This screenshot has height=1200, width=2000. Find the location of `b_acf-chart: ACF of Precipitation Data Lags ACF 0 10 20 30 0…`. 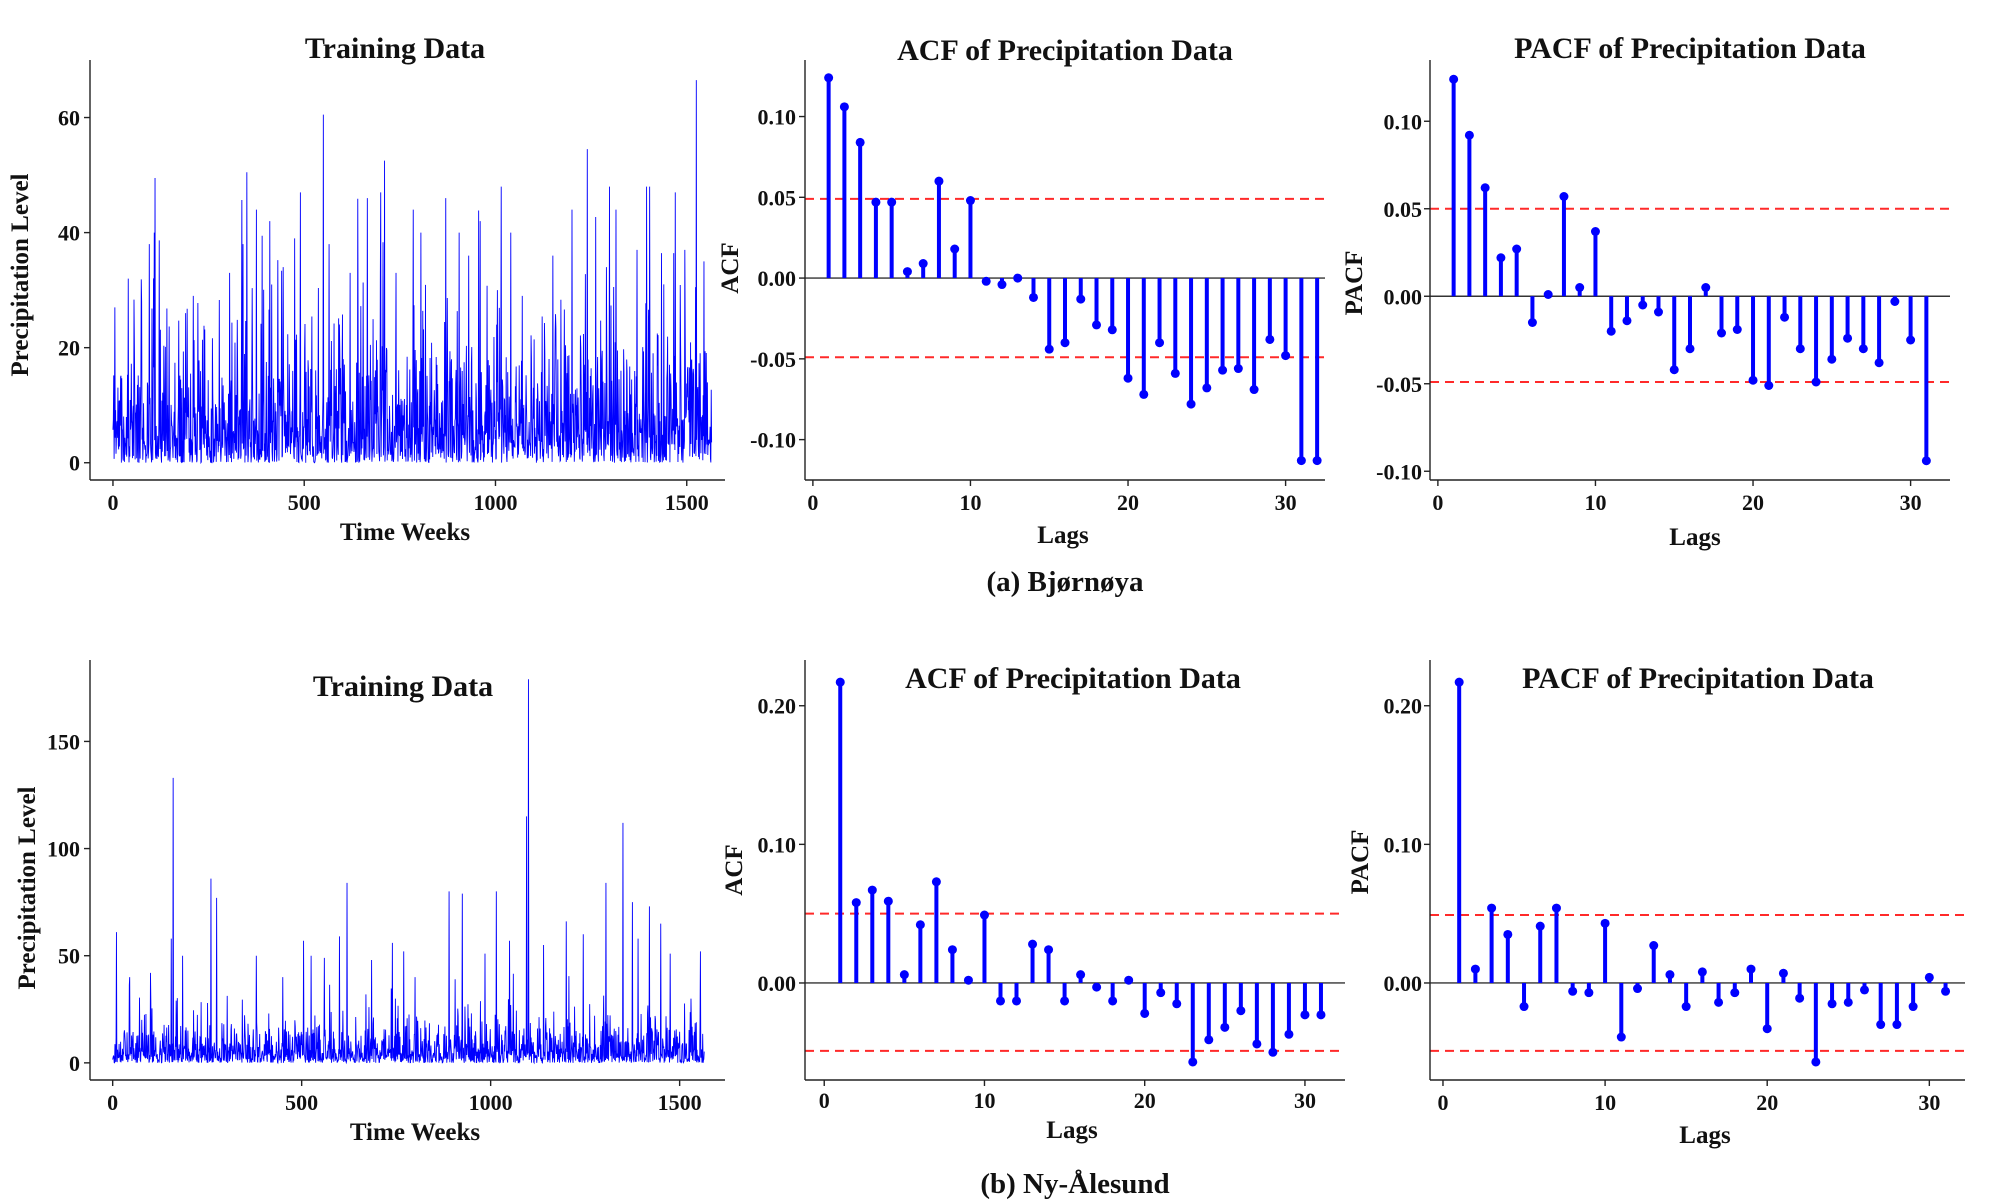

b_acf-chart: ACF of Precipitation Data Lags ACF 0 10 20 30 0… is located at coordinates (1033, 902).